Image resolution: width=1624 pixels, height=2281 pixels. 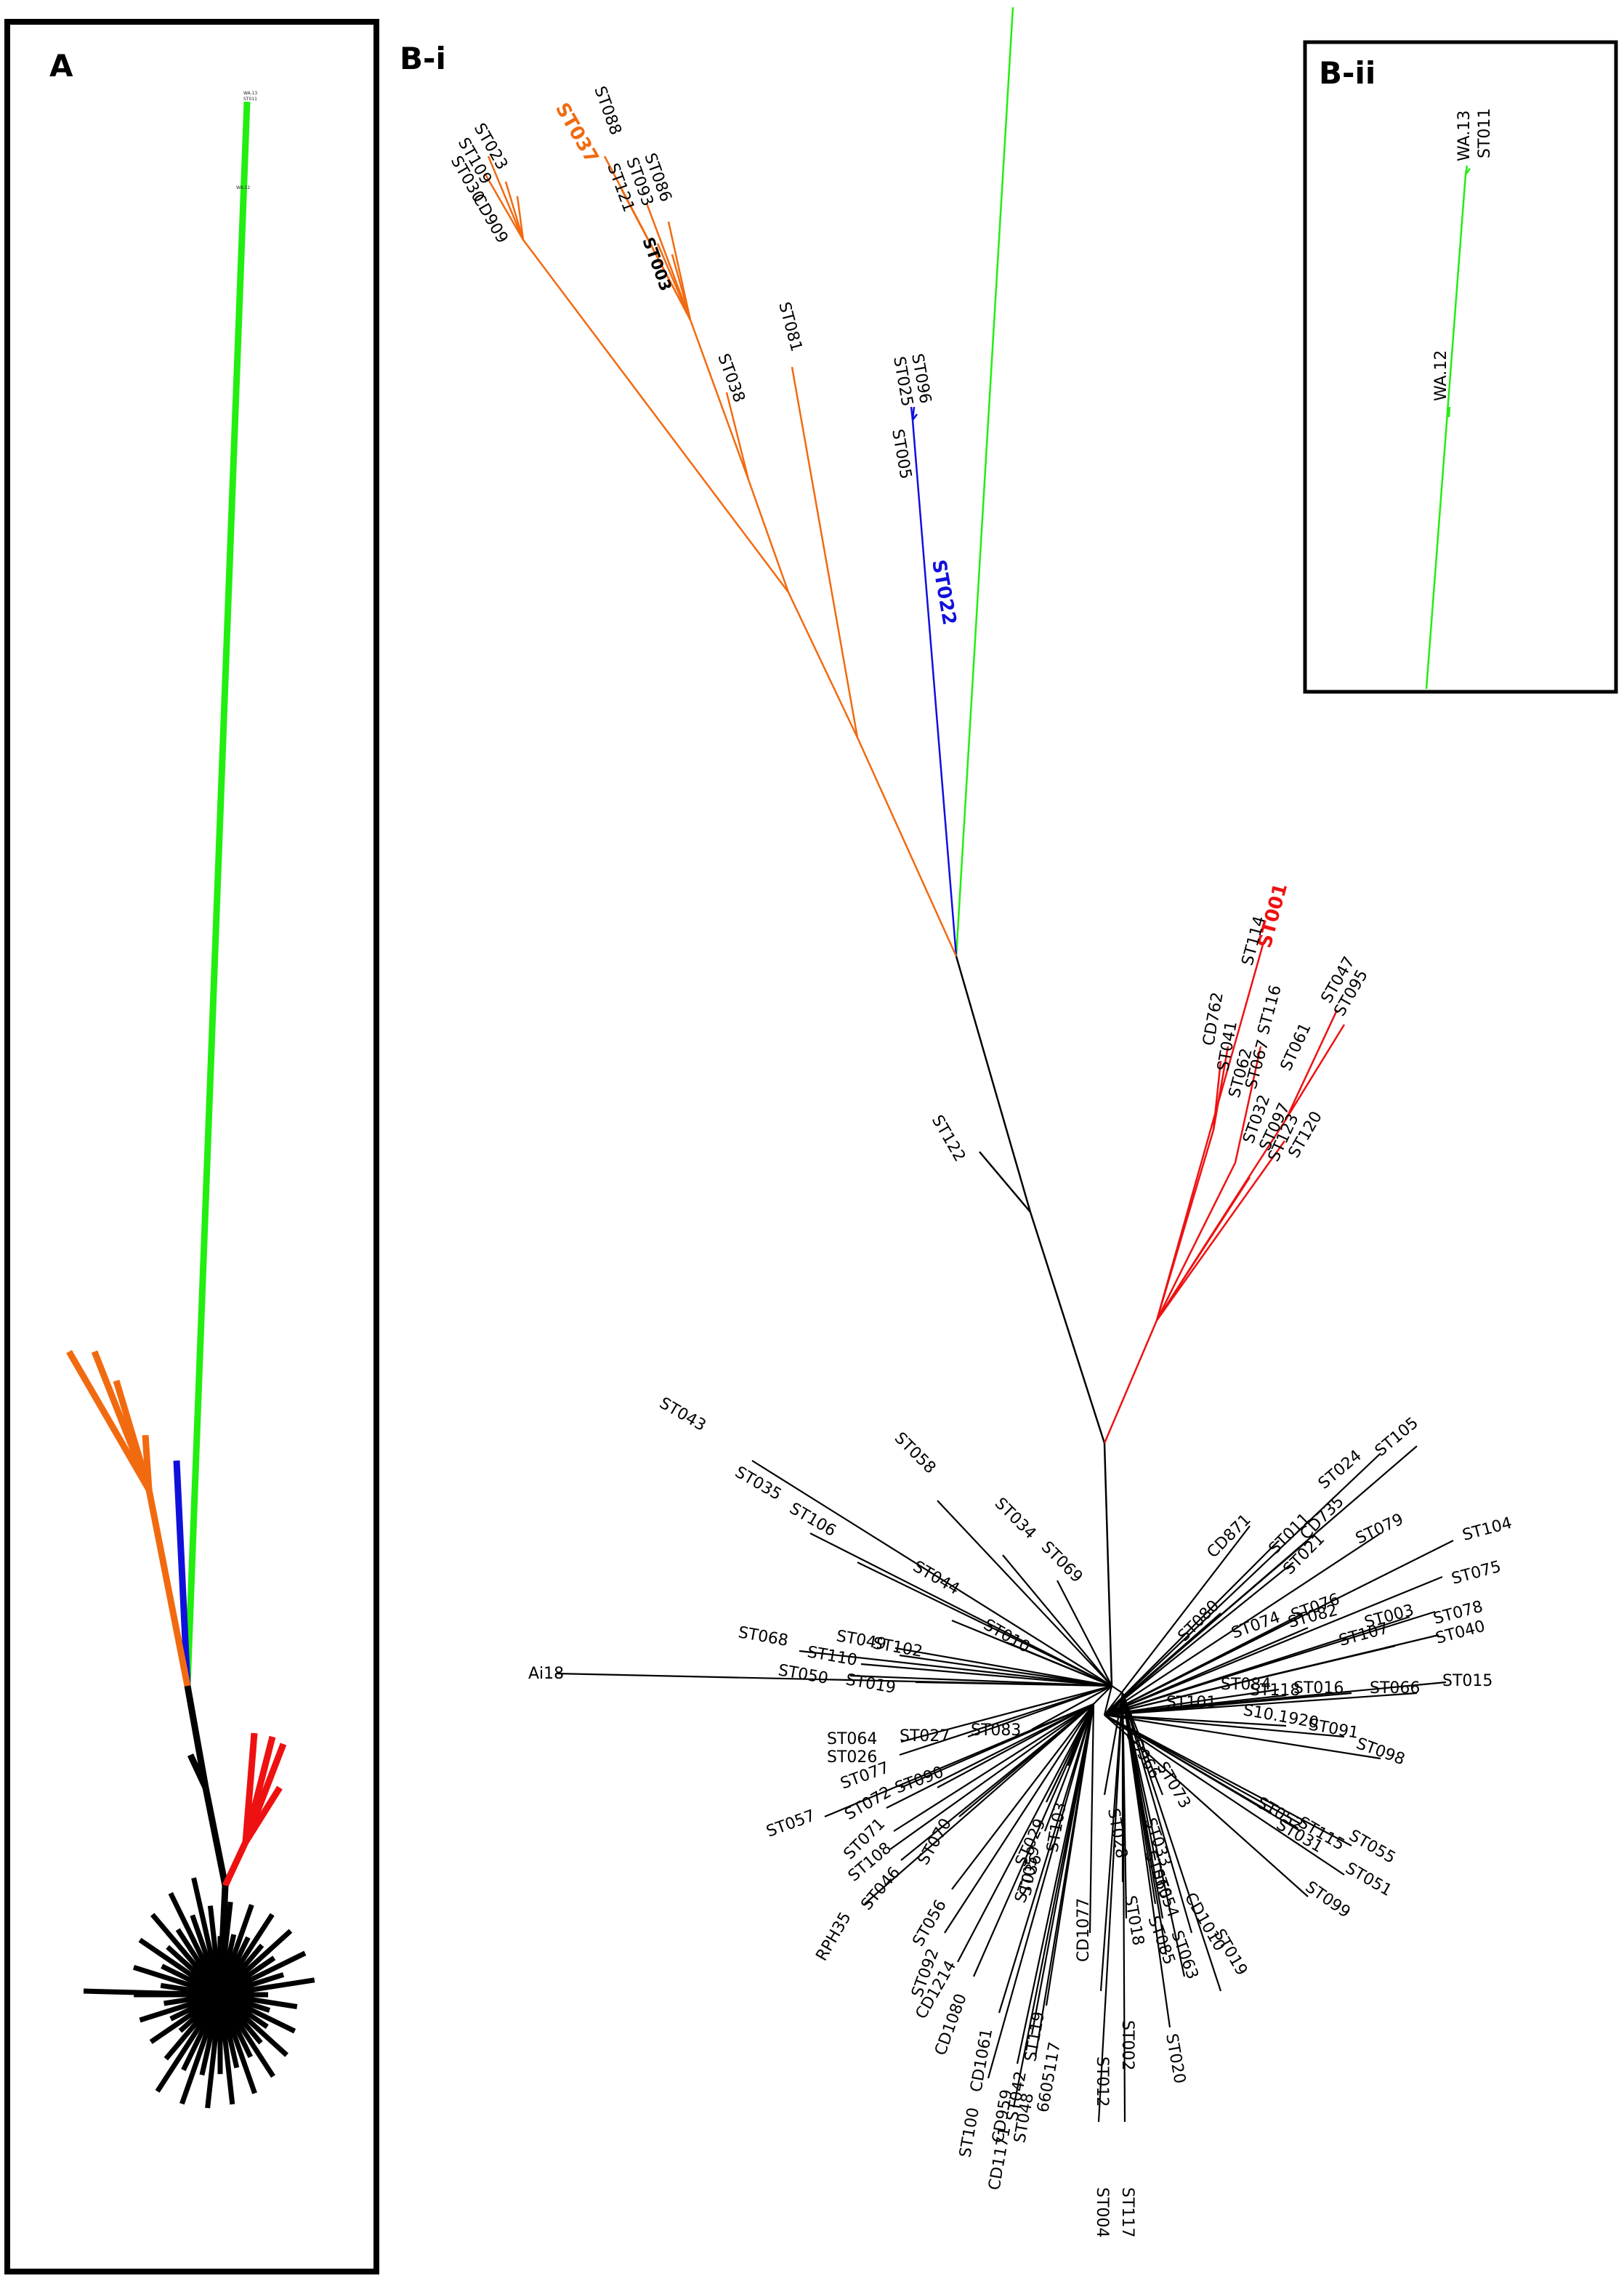 I want to click on panel-b-ii: B-ii WA.13 ST011 WA.12, so click(x=1460, y=367).